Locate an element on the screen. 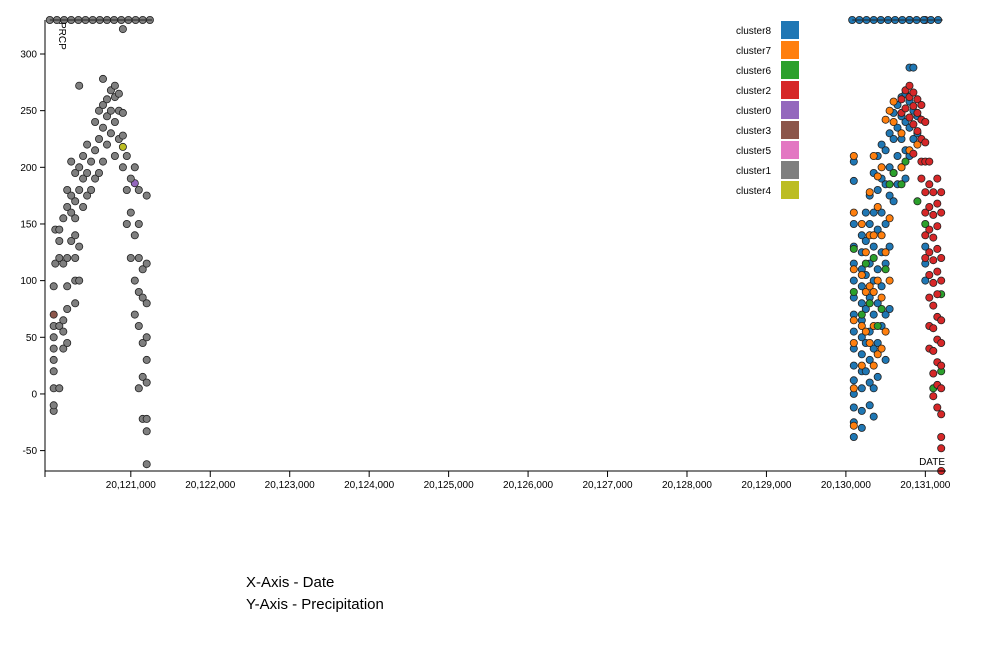  y-tick-label: 0 is located at coordinates (34, 394).